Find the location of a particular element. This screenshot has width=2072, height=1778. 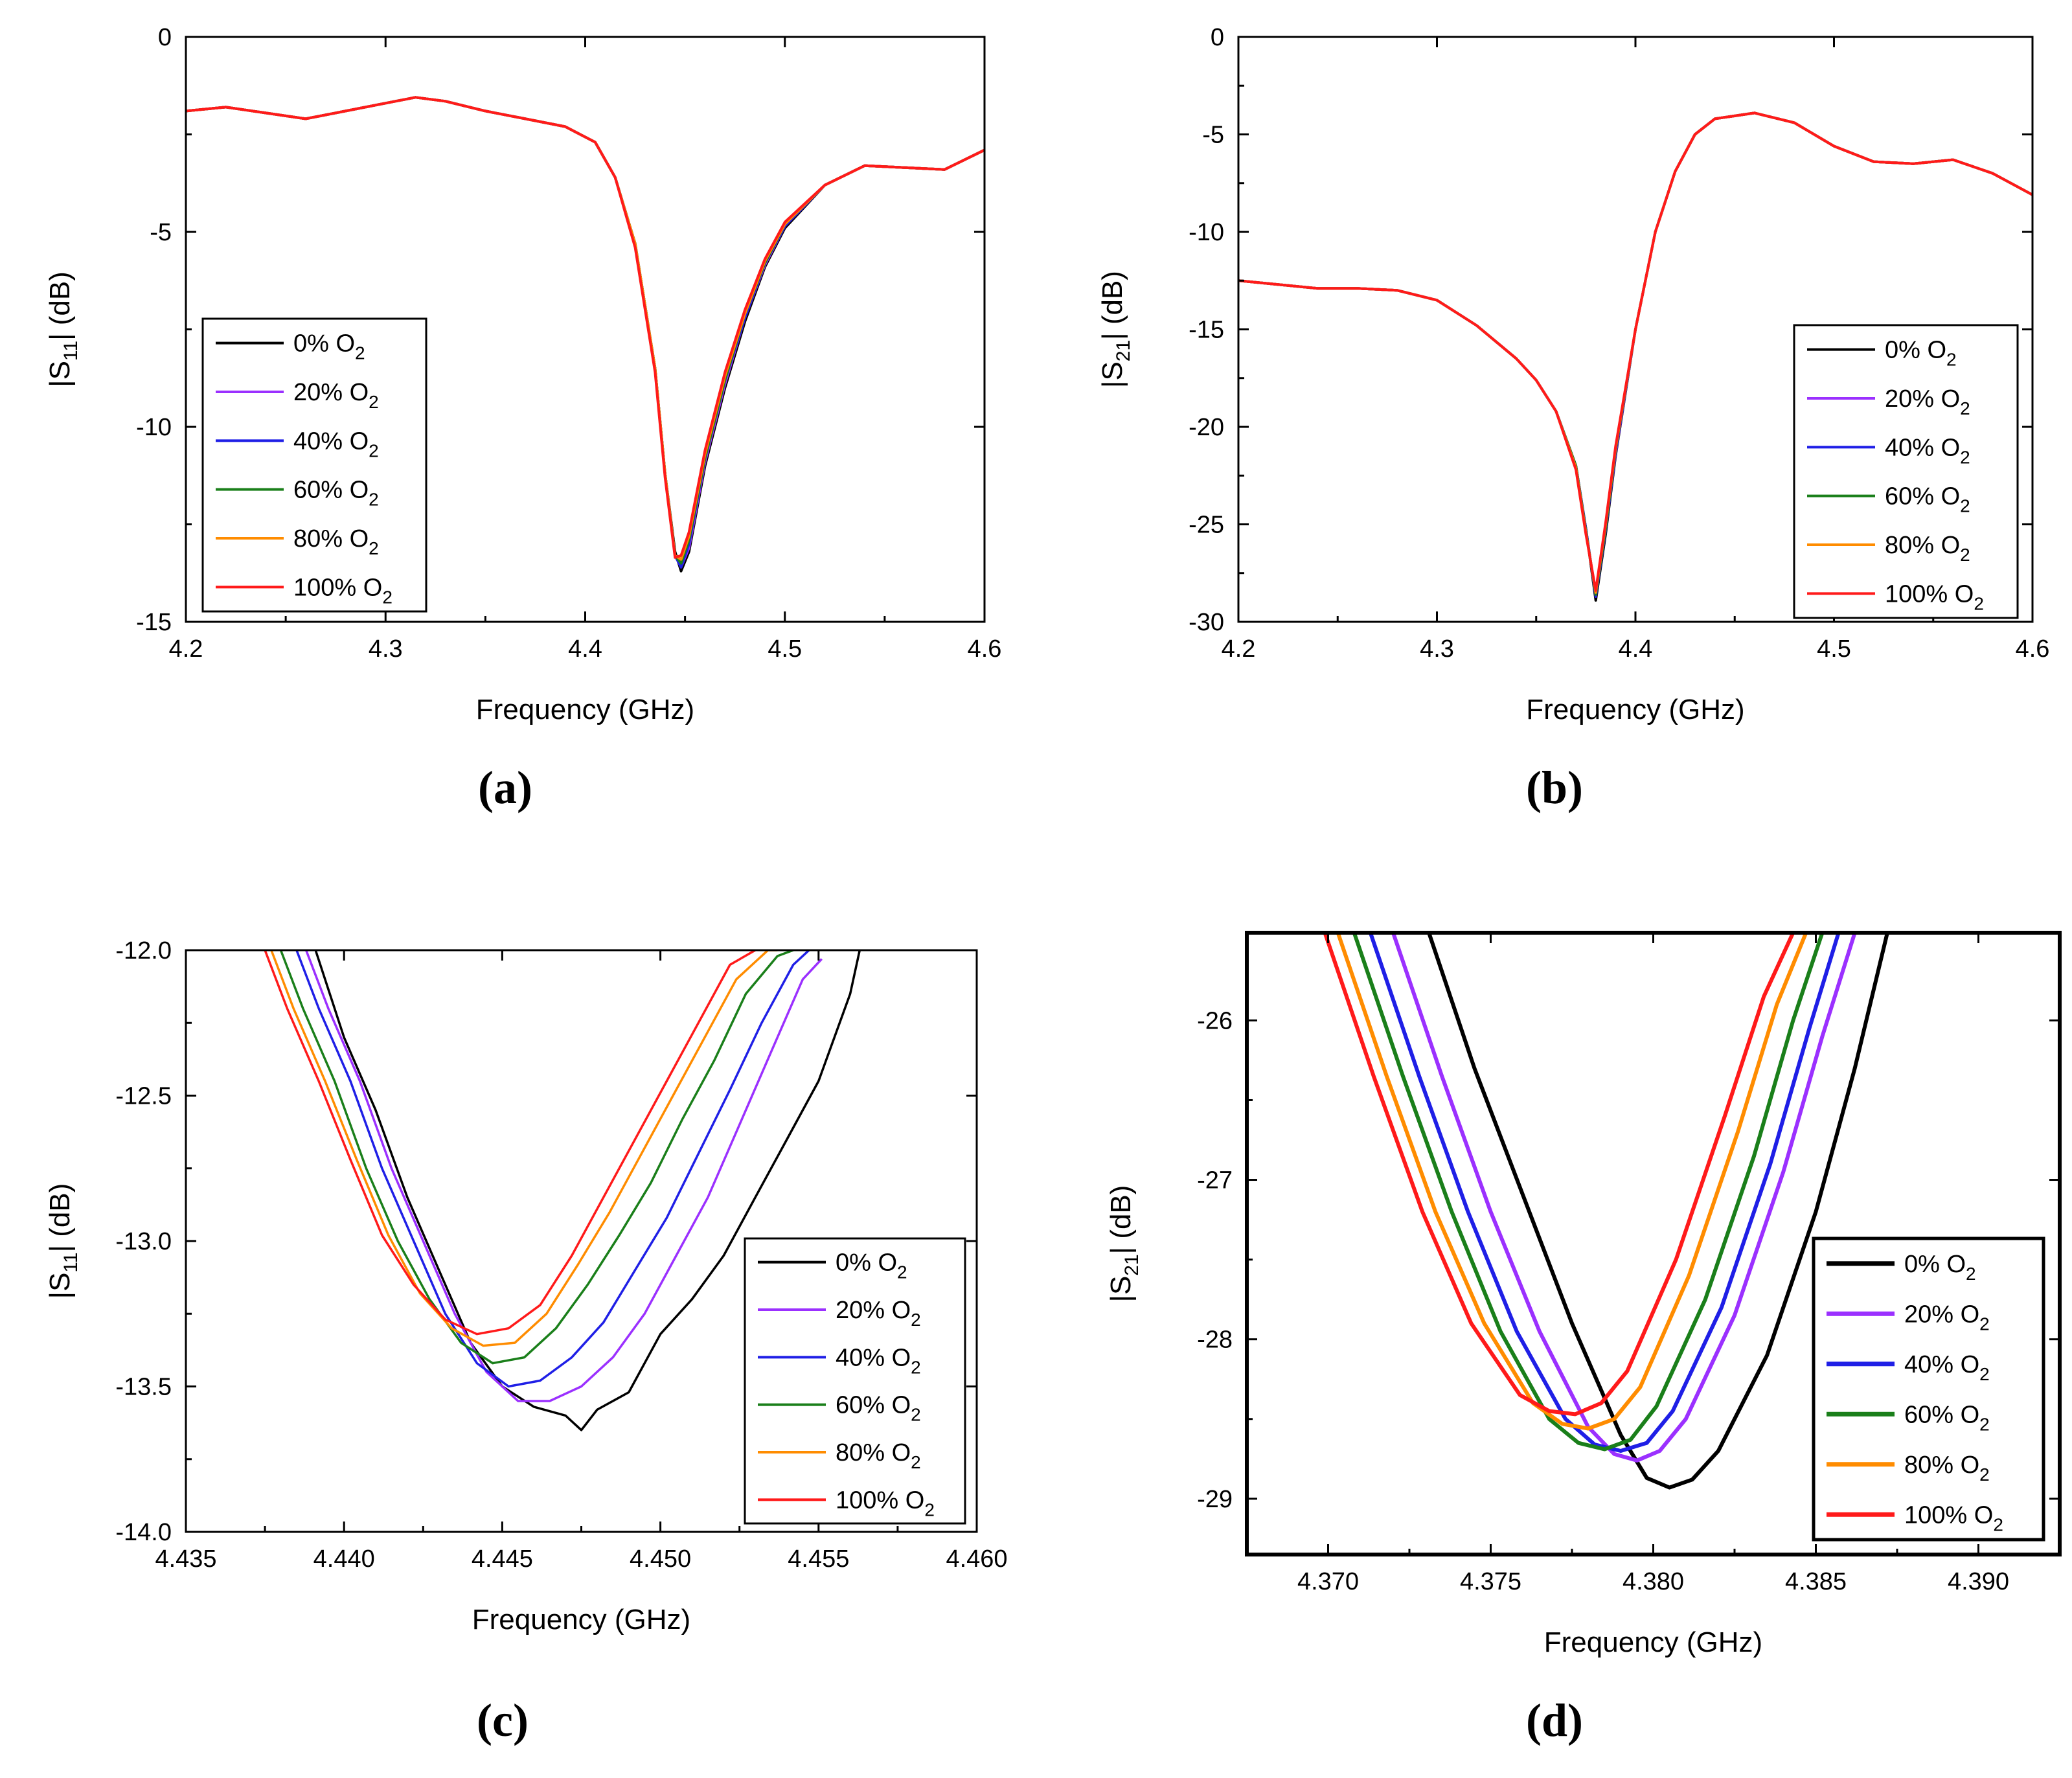

x-tick-label: 4.6 is located at coordinates (2033, 649).